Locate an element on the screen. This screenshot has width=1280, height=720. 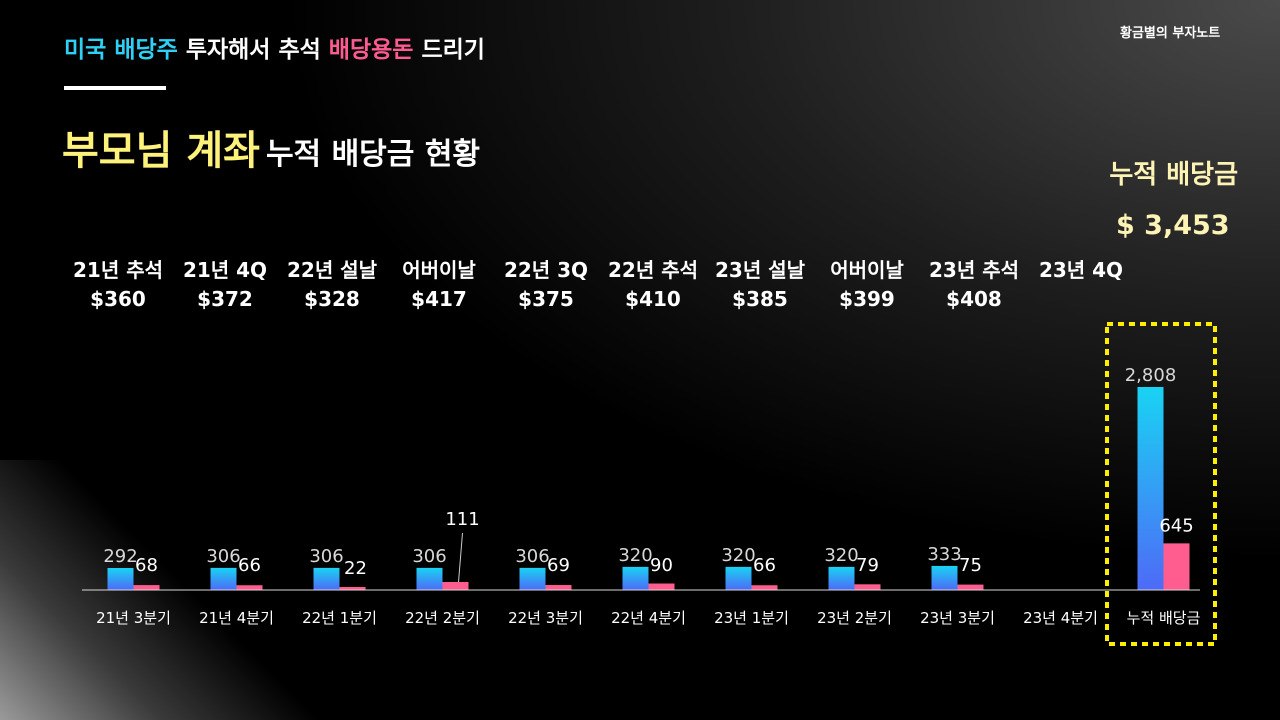
data-label-leader-line is located at coordinates (460, 557).